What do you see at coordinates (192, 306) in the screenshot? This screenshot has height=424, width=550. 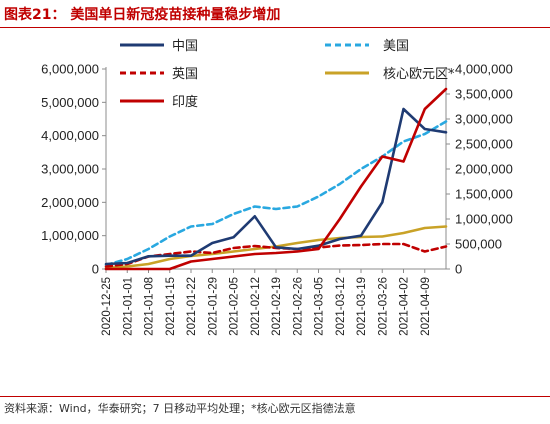 I see `x-tick-label: 2021-01-22` at bounding box center [192, 306].